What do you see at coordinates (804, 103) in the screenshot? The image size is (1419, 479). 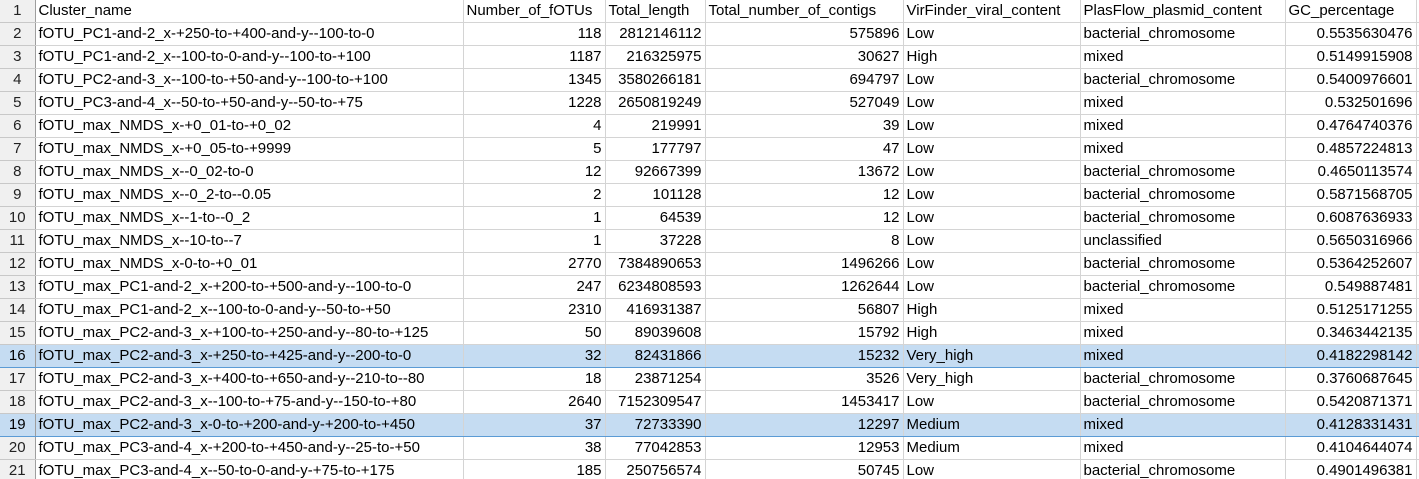 I see `cell-total-number-of-contigs: 527049` at bounding box center [804, 103].